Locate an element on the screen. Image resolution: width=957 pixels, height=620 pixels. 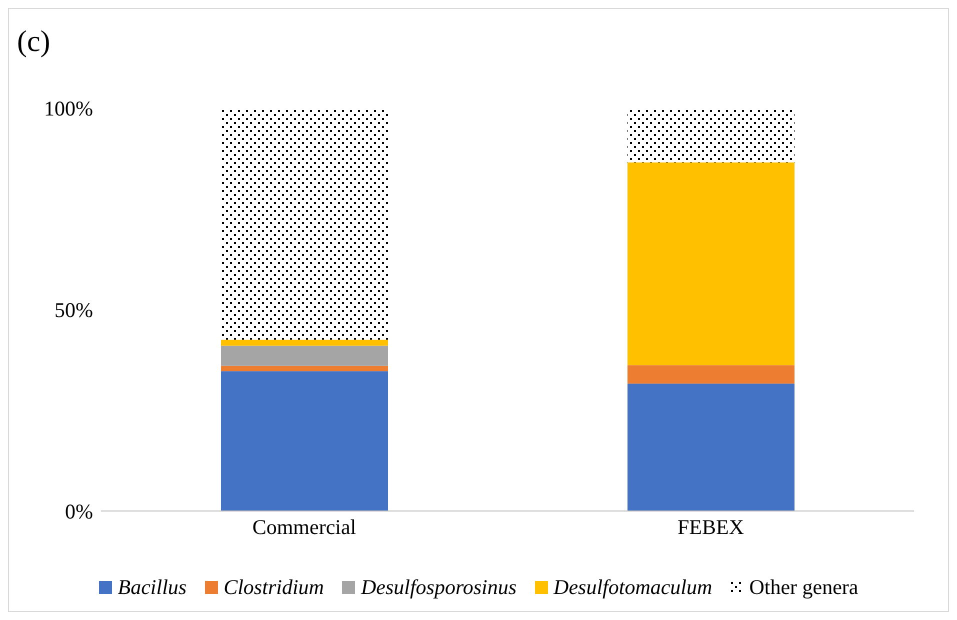
y-tick-label: 0% is located at coordinates (79, 511).